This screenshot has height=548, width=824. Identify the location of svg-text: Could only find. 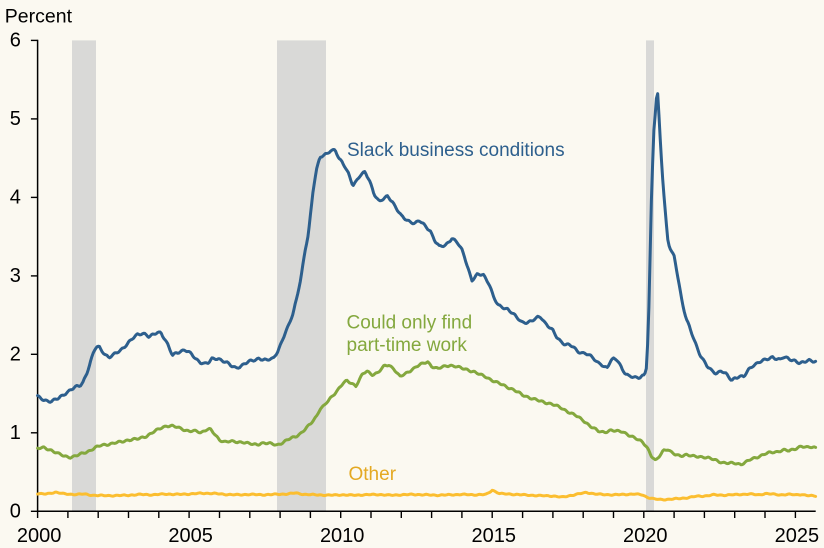
(410, 323).